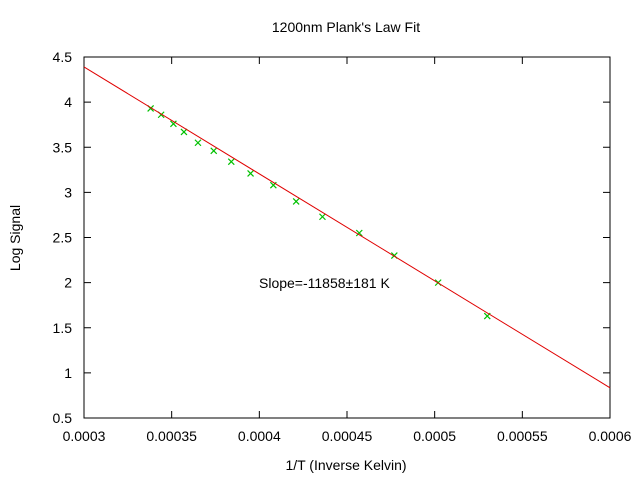  What do you see at coordinates (522, 436) in the screenshot?
I see `x-tick-label: 0.00055` at bounding box center [522, 436].